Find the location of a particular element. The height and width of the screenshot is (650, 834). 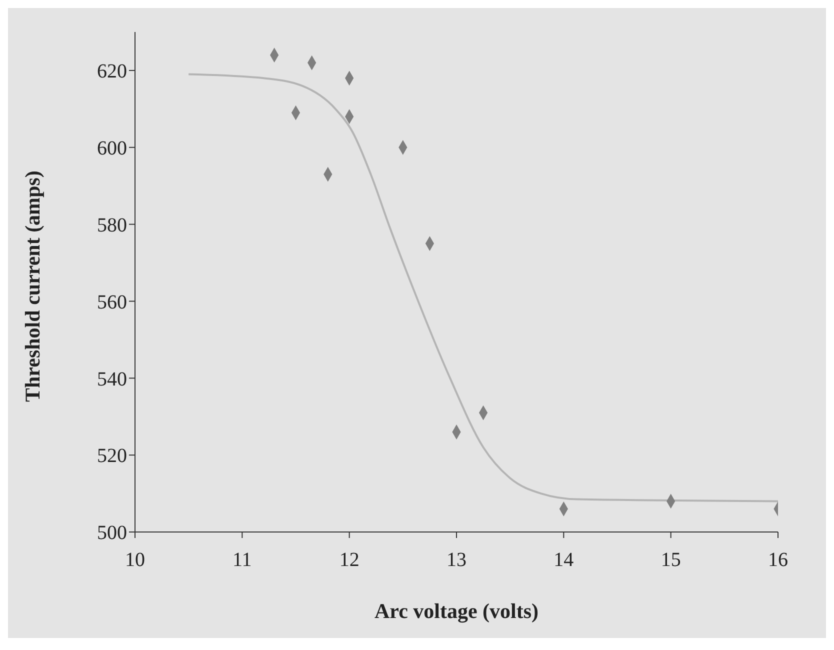

x-tick-label: 16 is located at coordinates (778, 560).